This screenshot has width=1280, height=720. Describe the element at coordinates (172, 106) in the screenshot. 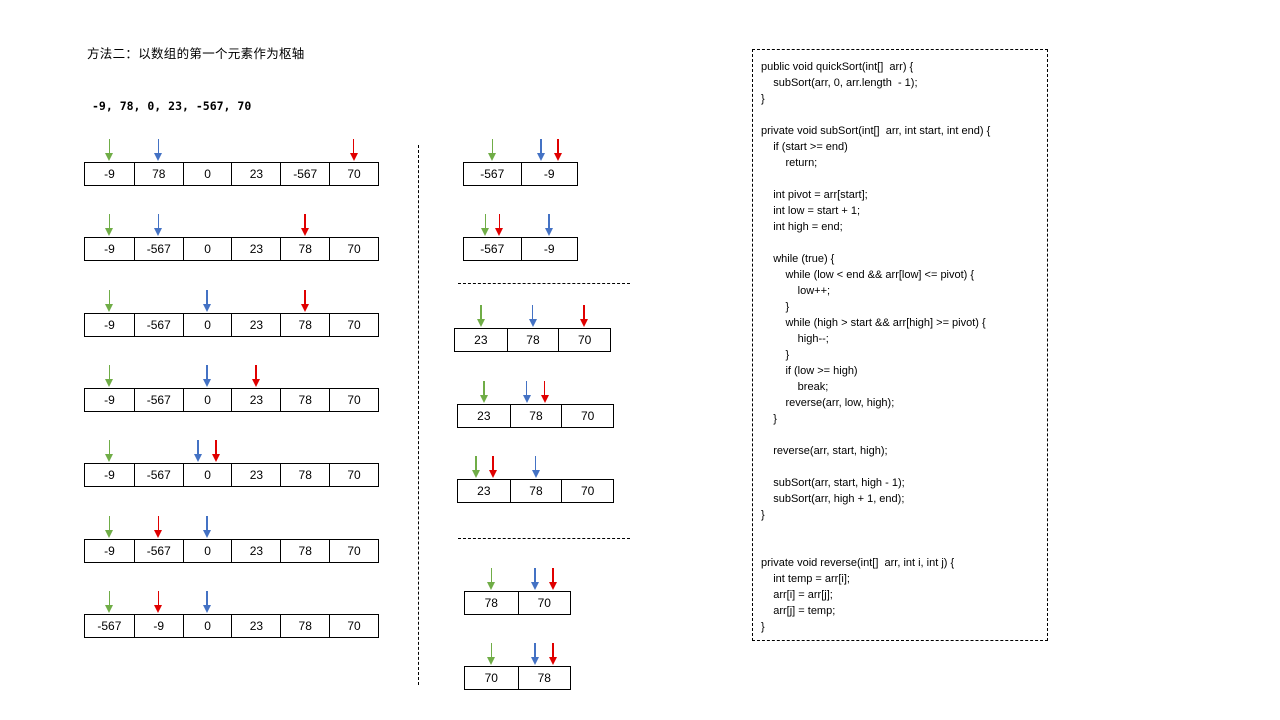

I see `input-array-text: -9, 78, 0, 23, -567, 70` at that location.